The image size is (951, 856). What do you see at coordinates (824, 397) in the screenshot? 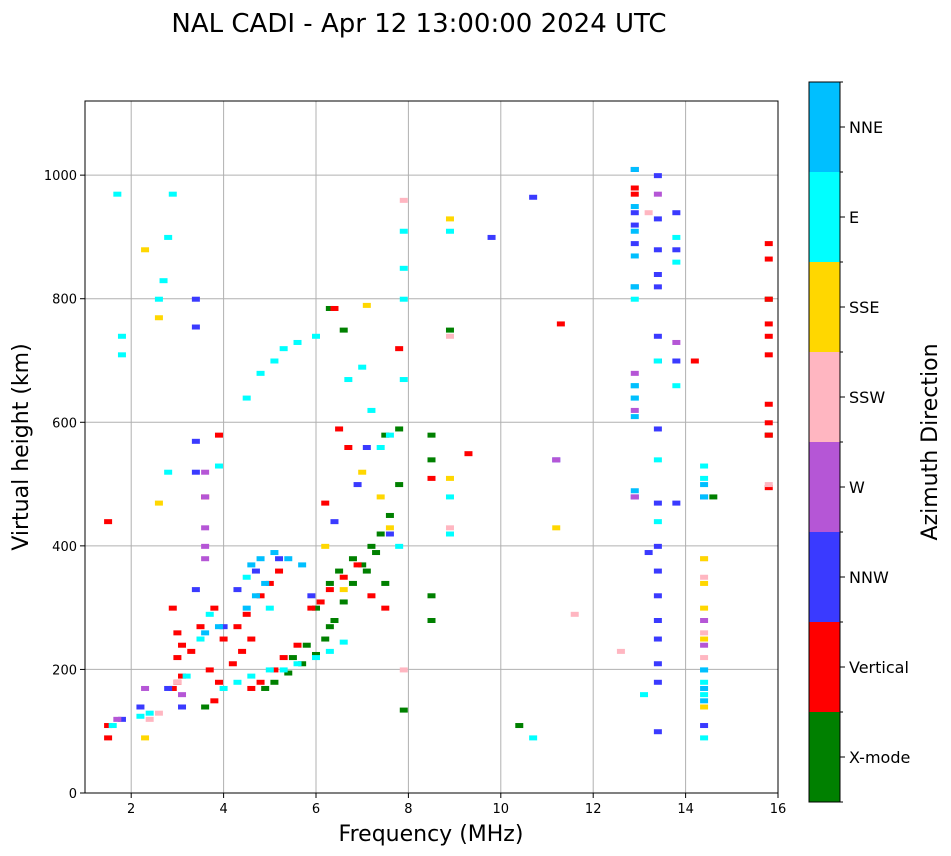
I see `colorbar-swatch-ssw` at bounding box center [824, 397].